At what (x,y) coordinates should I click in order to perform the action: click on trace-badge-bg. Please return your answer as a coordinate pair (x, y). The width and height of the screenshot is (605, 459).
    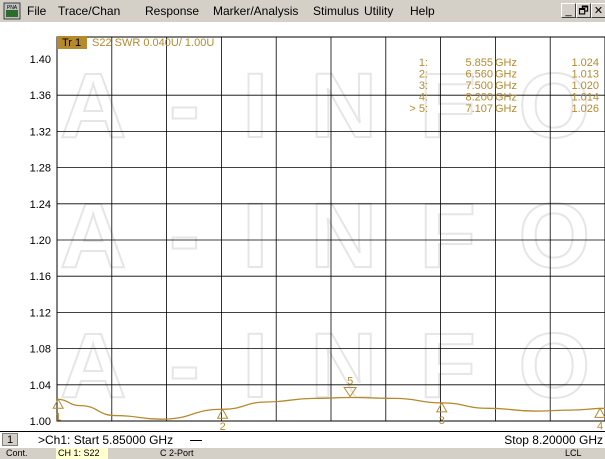
    Looking at the image, I should click on (72, 42).